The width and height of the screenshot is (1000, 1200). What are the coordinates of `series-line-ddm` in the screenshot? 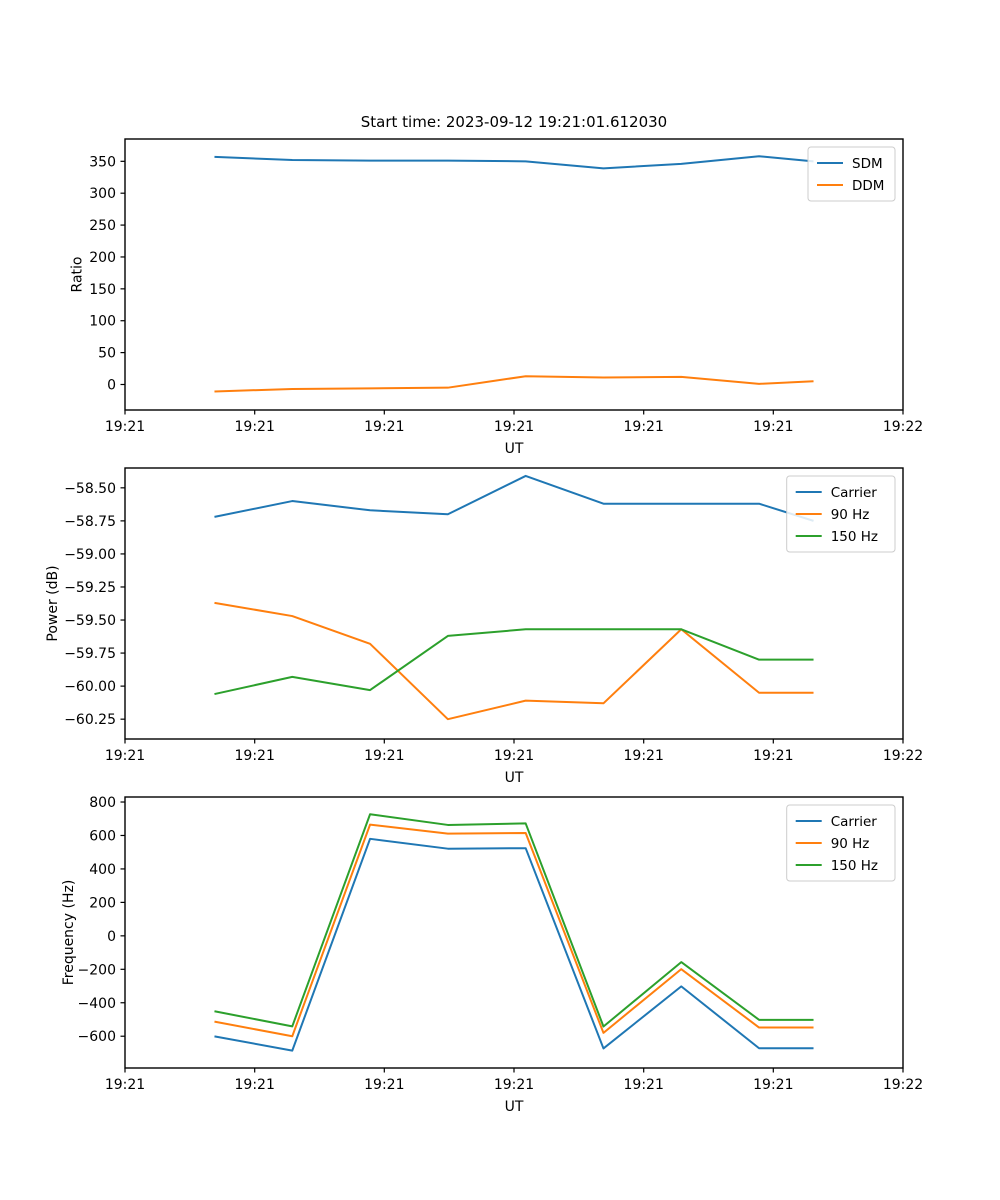 It's located at (514, 384).